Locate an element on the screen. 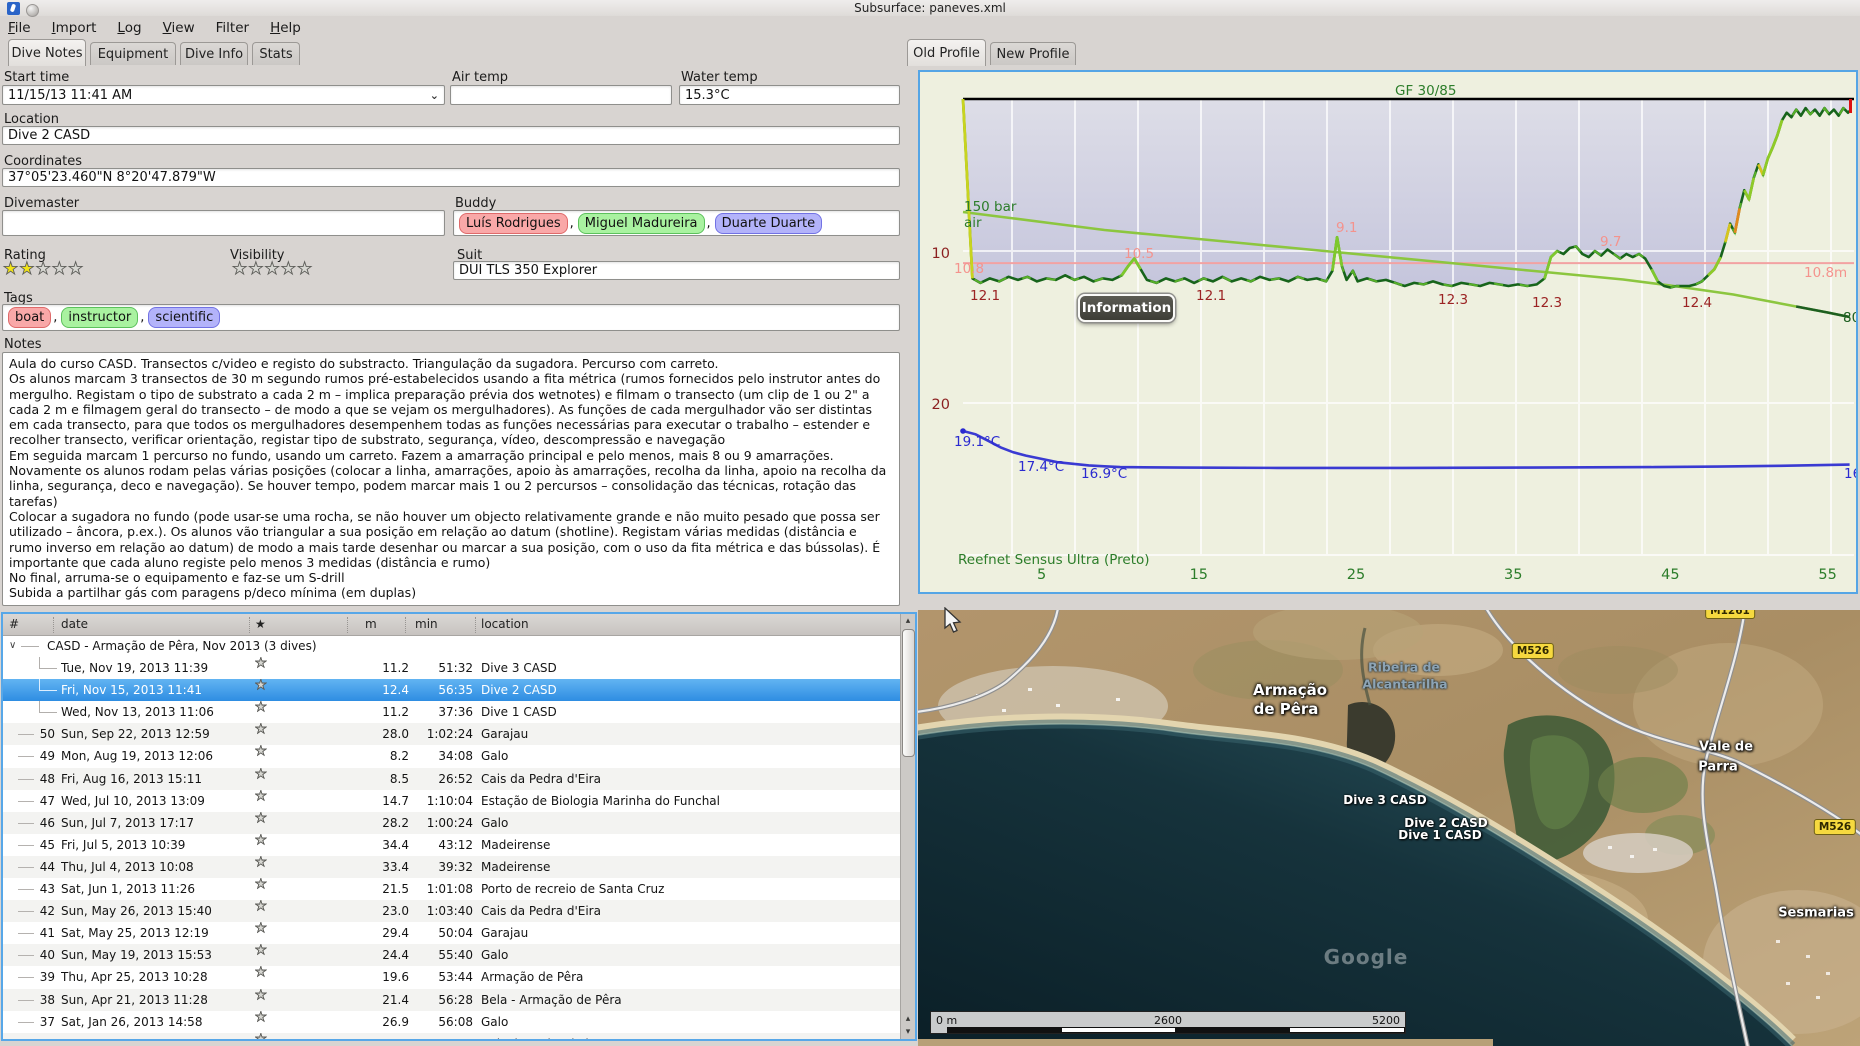 The image size is (1860, 1046). svg-text: 10 is located at coordinates (941, 254).